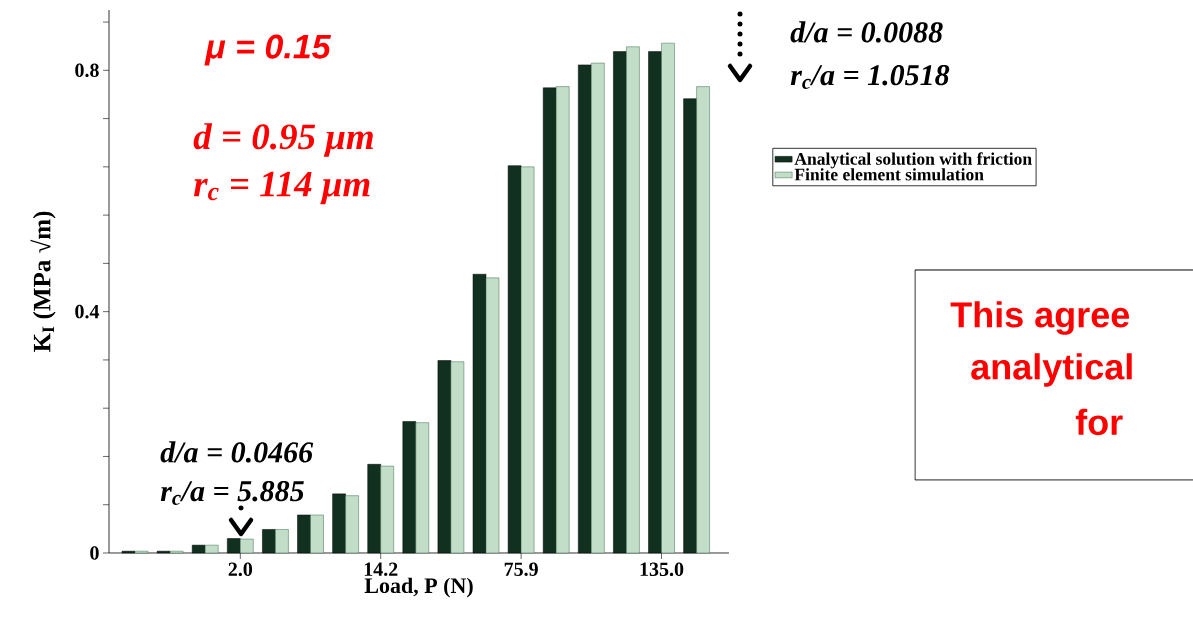  I want to click on annotation: r$_{c}$ = 114 μm, so click(281, 188).